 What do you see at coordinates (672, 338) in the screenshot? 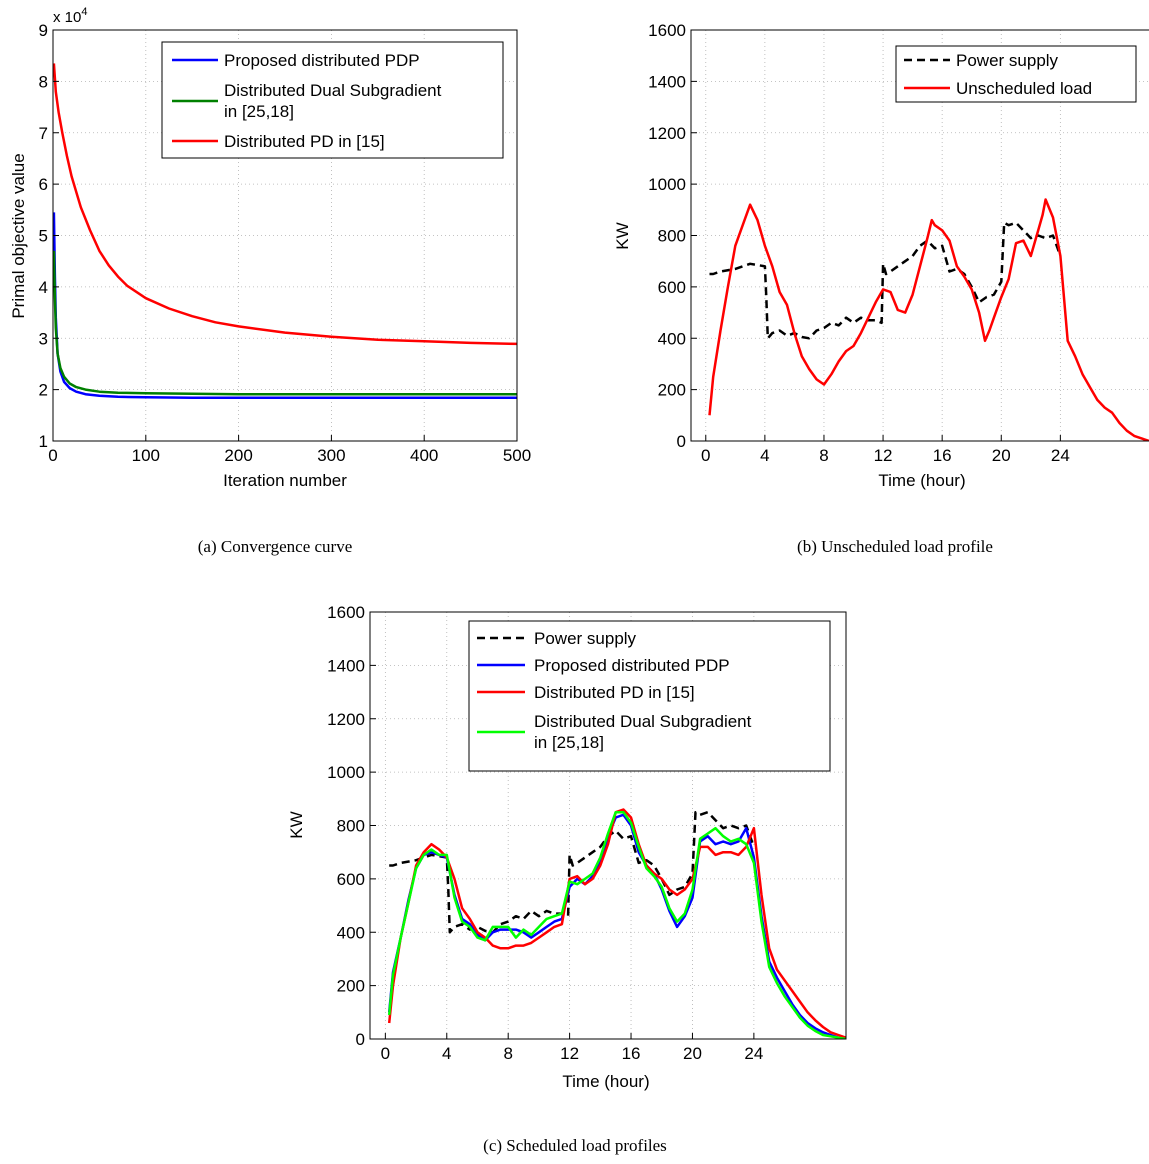
I see `chart-b-ytick-label: 400` at bounding box center [672, 338].